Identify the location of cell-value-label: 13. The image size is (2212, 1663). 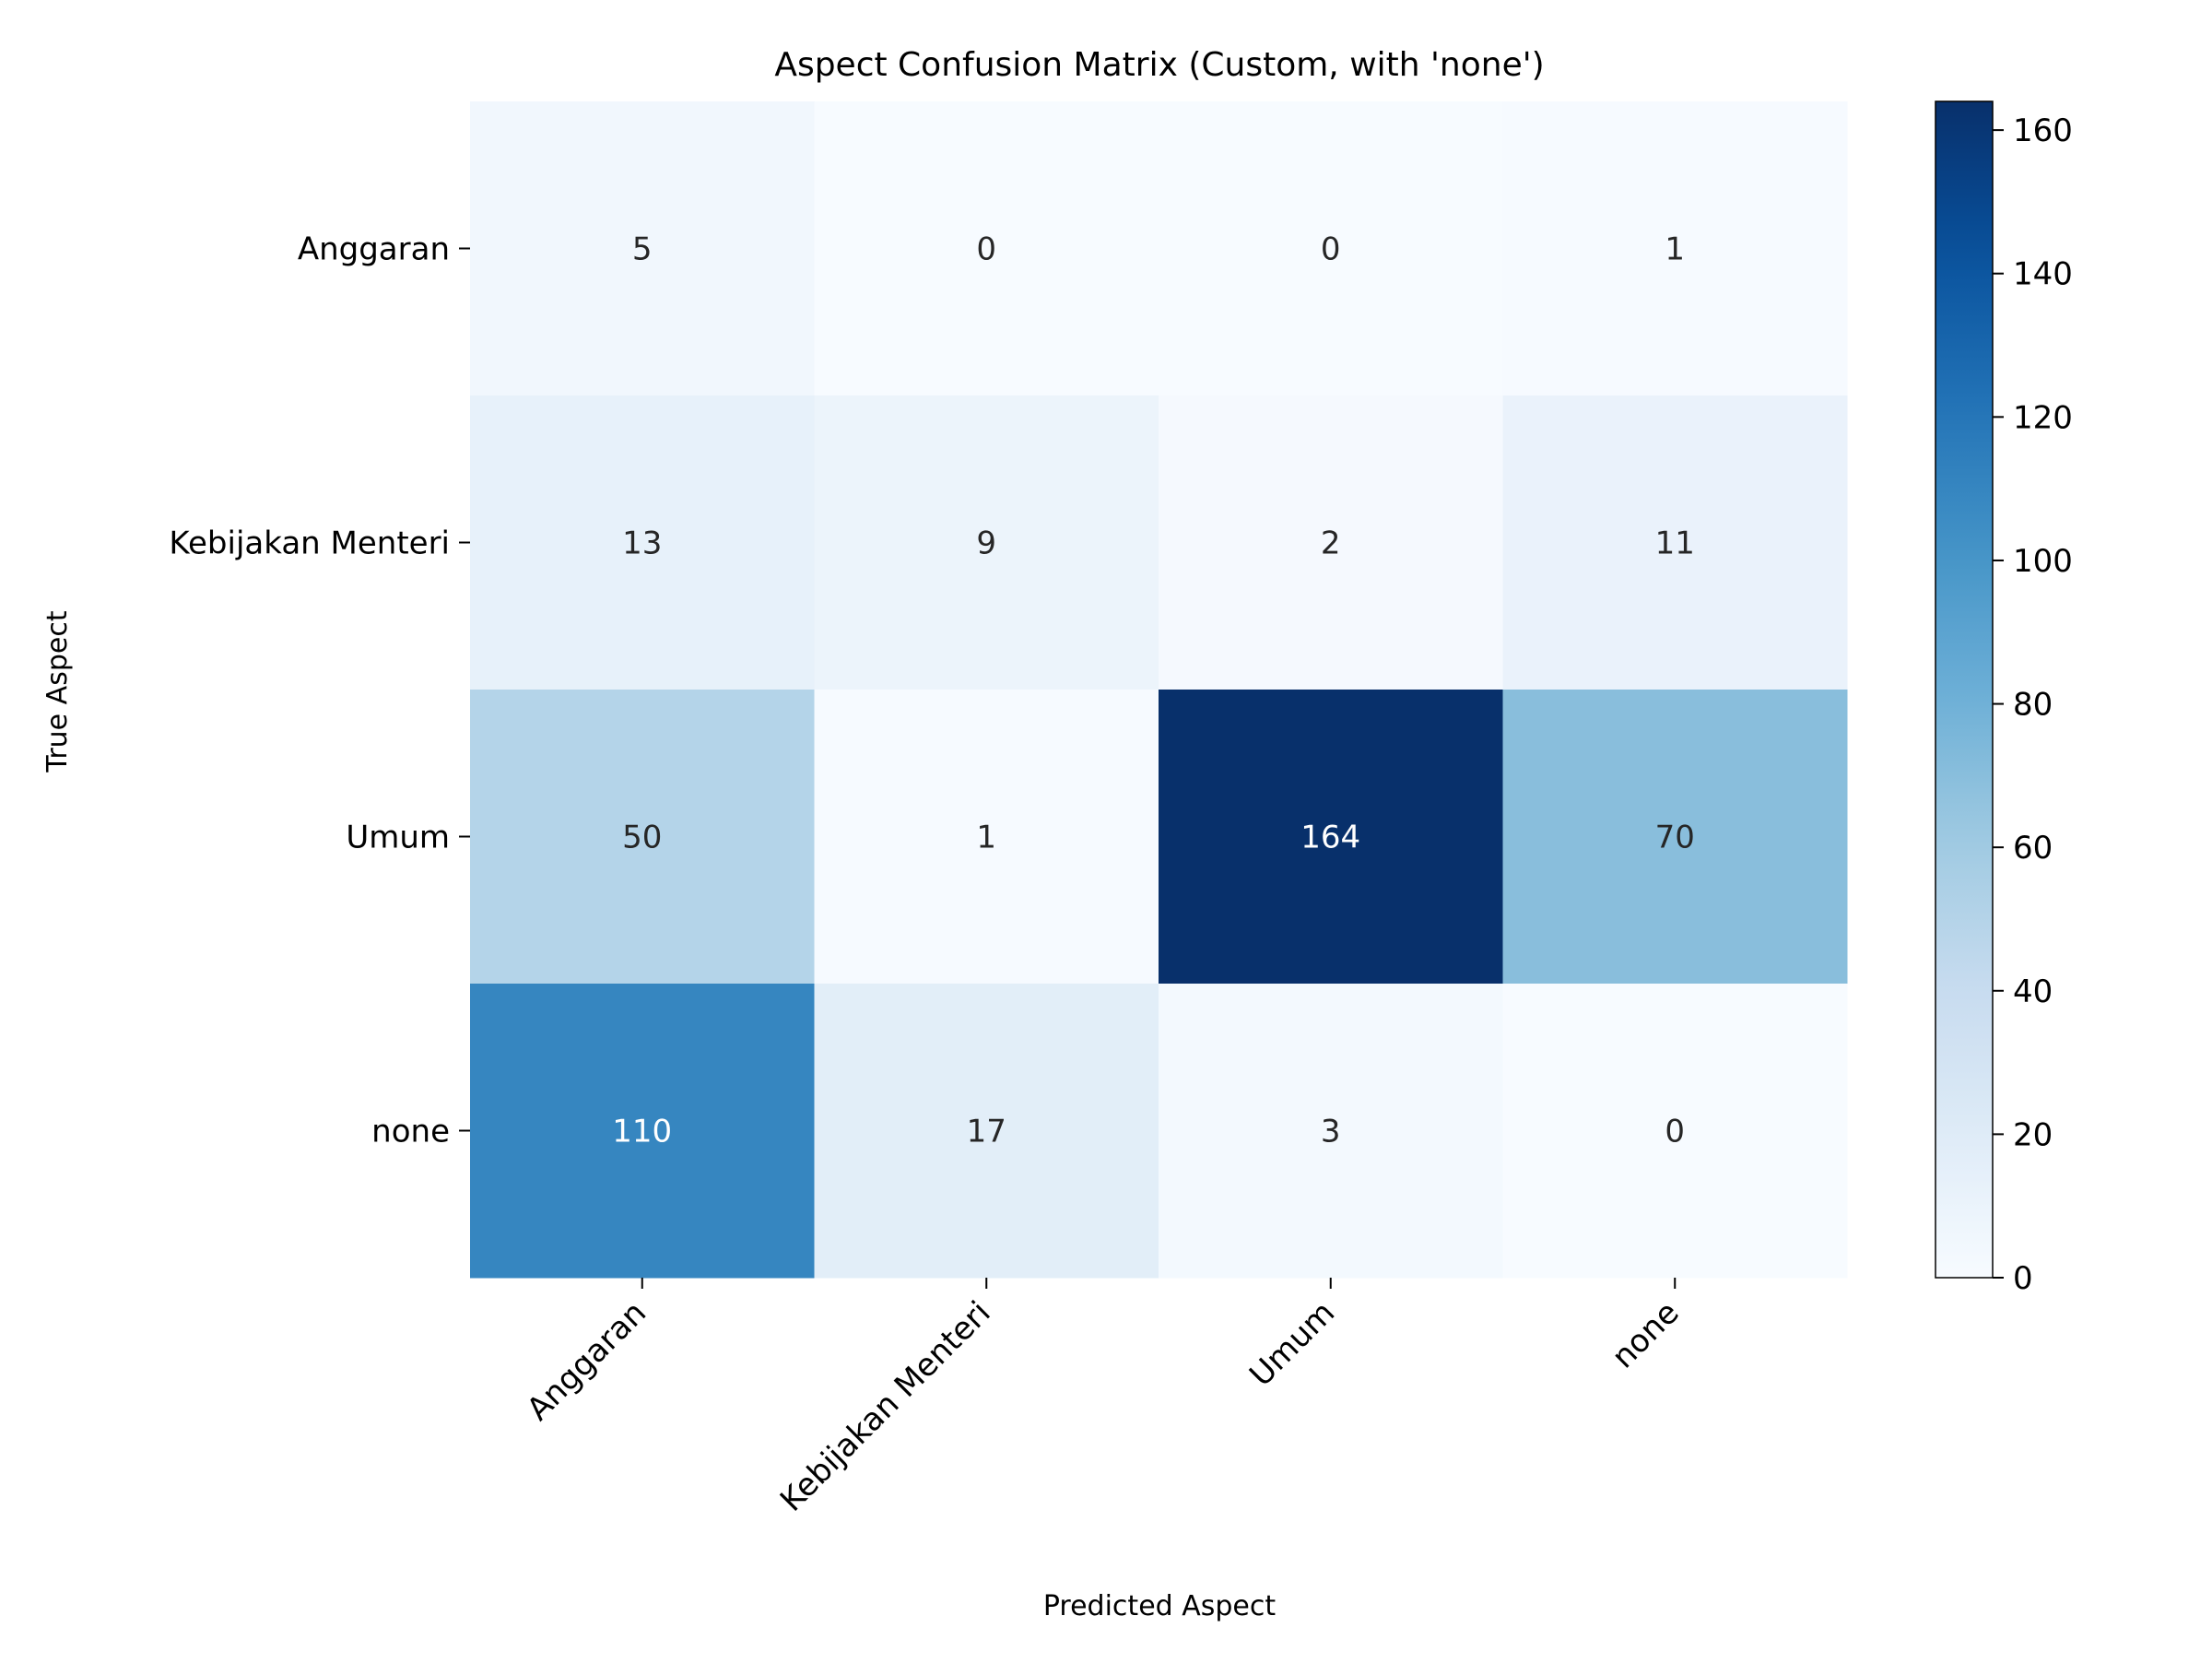
(642, 543).